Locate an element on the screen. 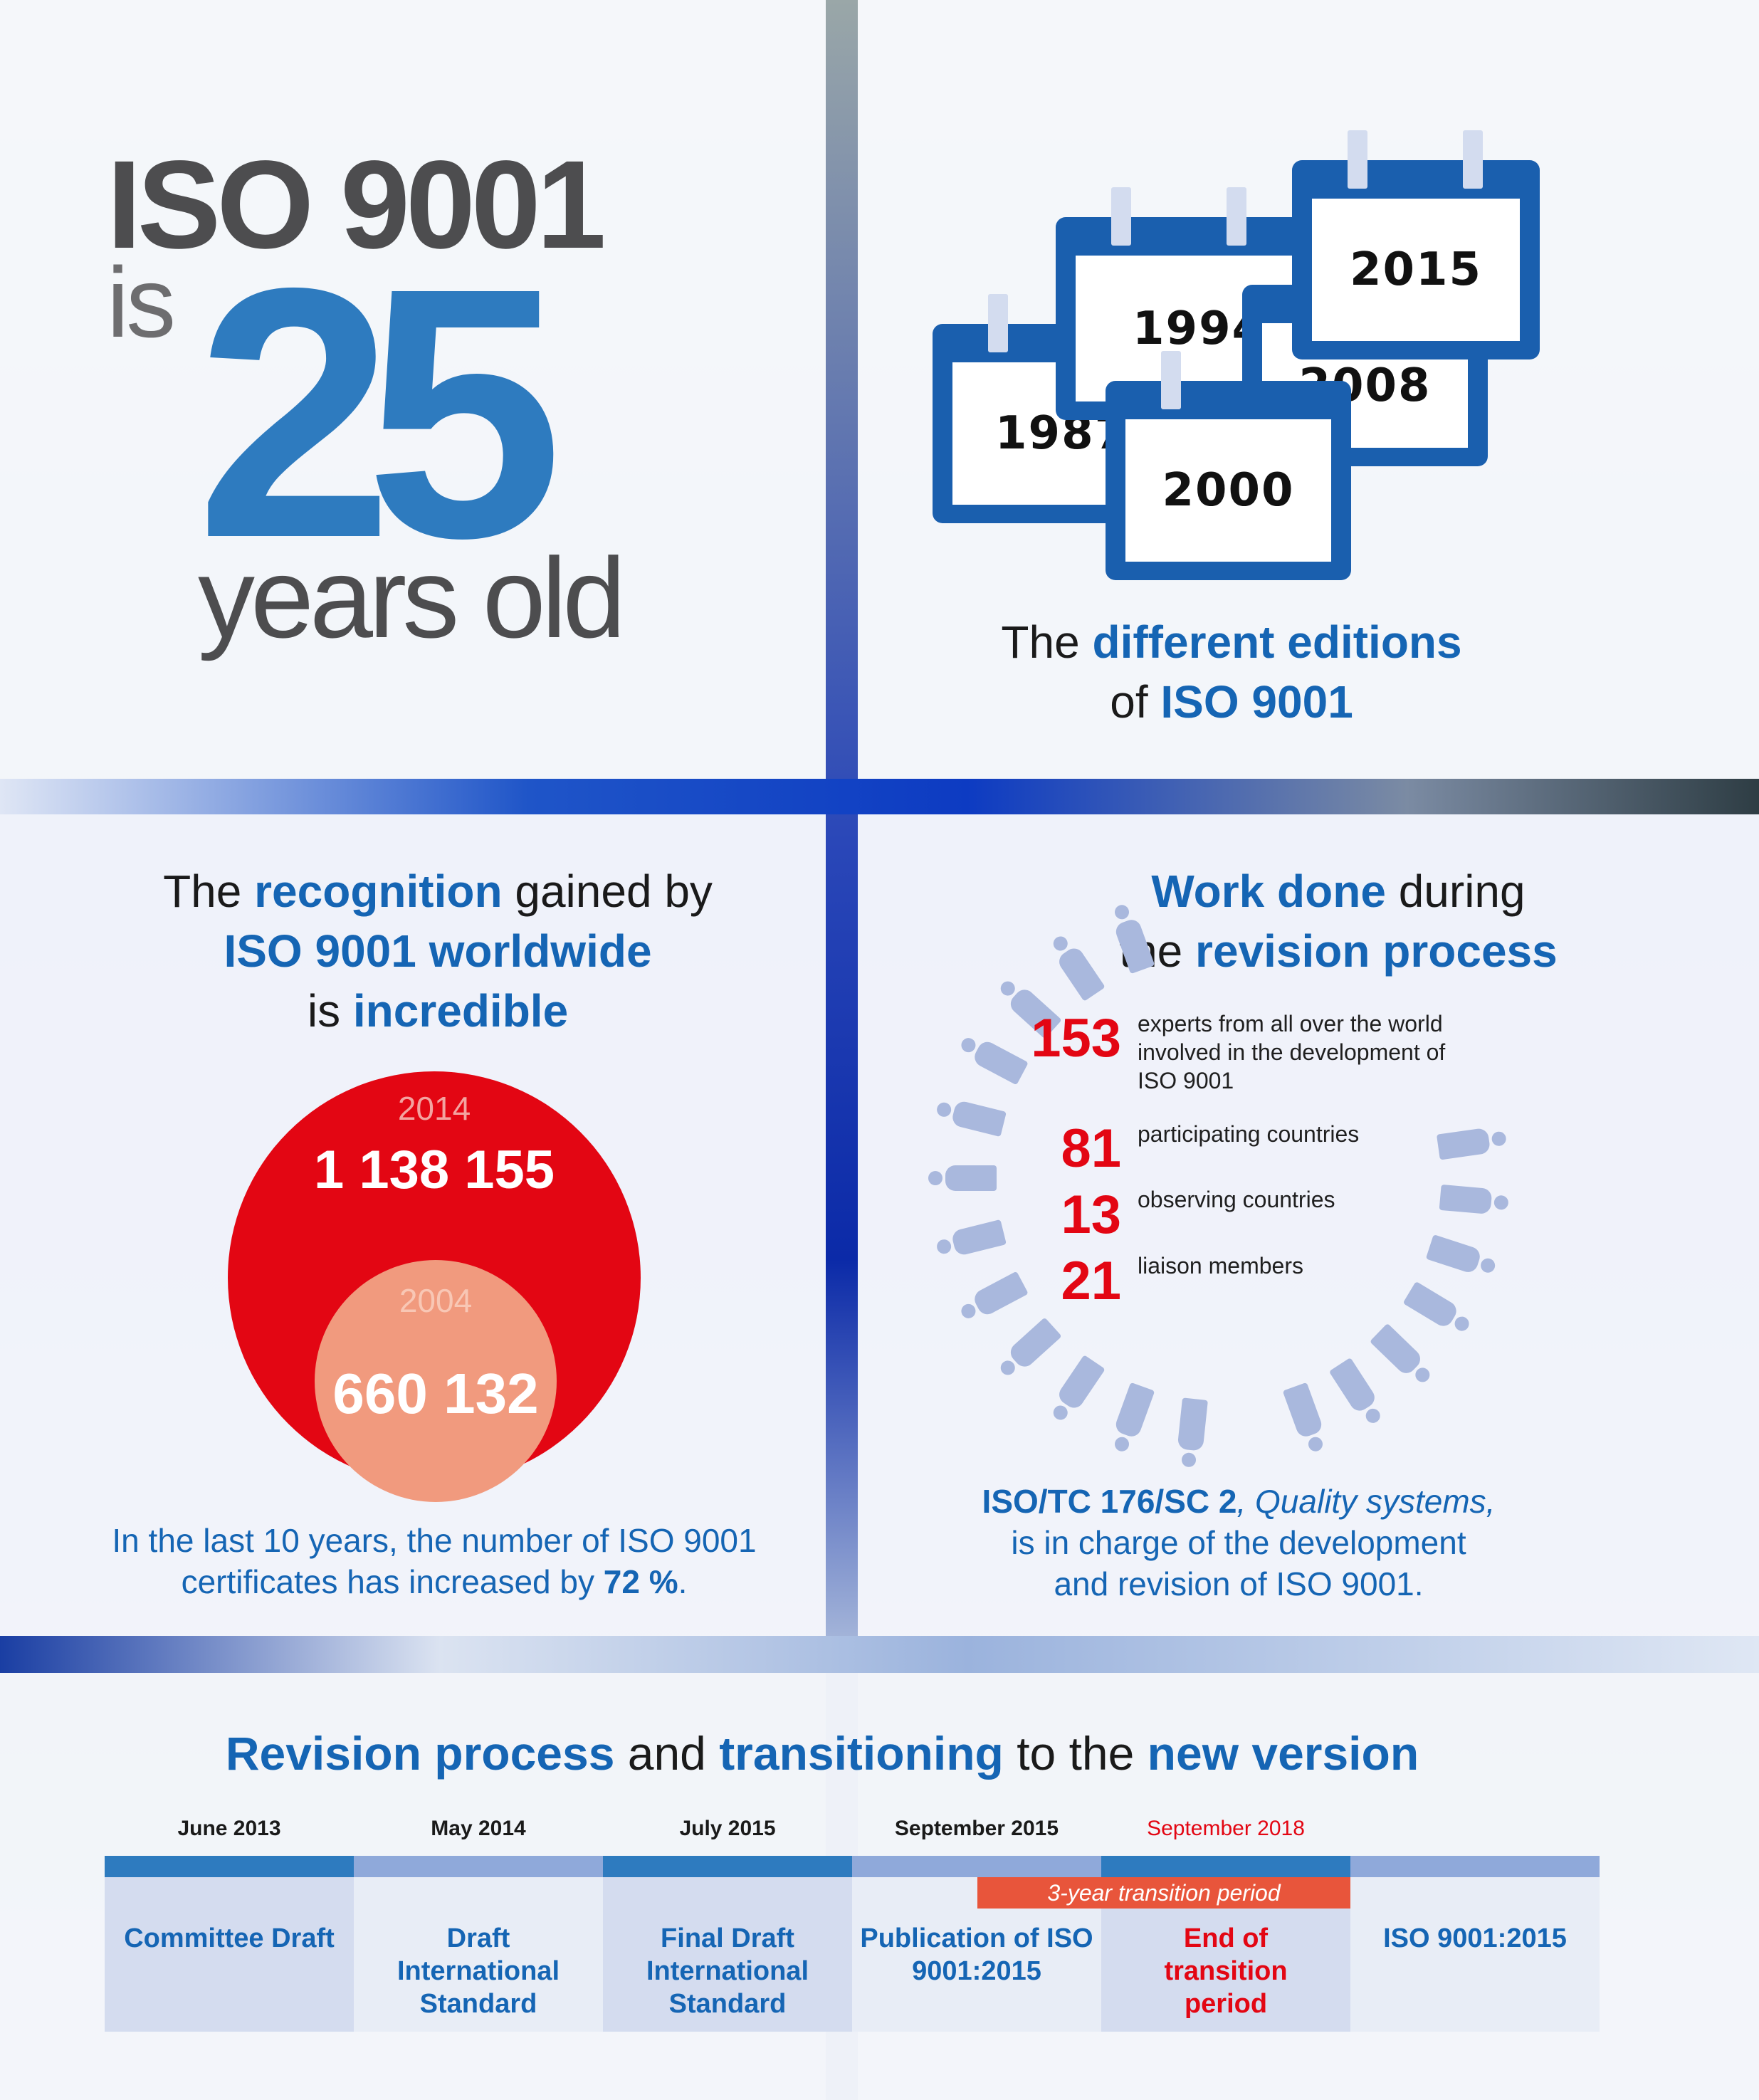 Image resolution: width=1759 pixels, height=2100 pixels. year-2004: 2004 is located at coordinates (436, 1300).